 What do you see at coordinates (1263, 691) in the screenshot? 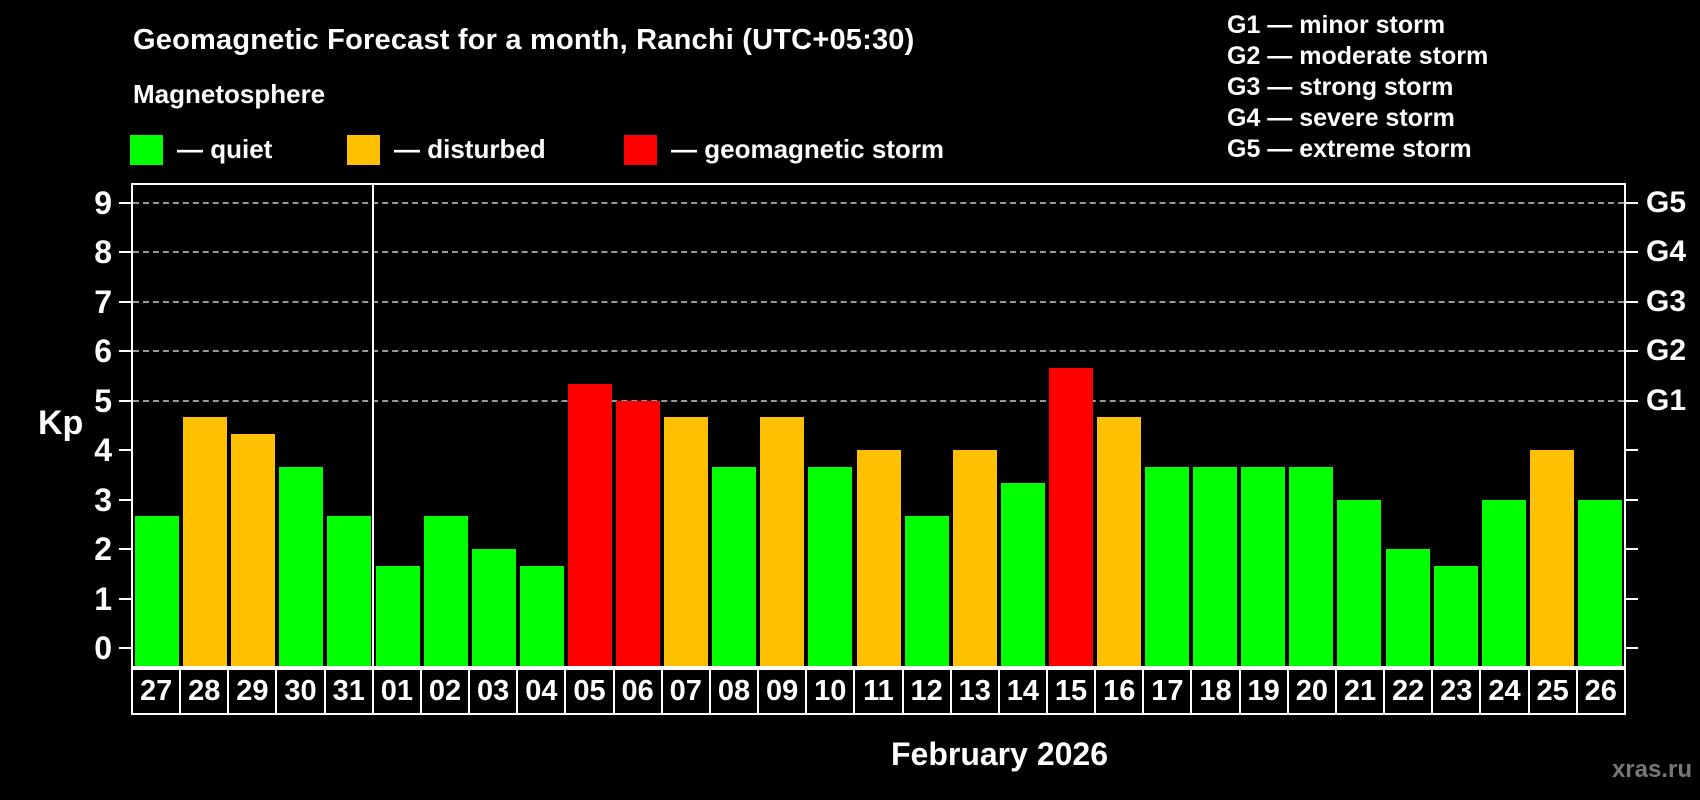
I see `day-cell-19: 19` at bounding box center [1263, 691].